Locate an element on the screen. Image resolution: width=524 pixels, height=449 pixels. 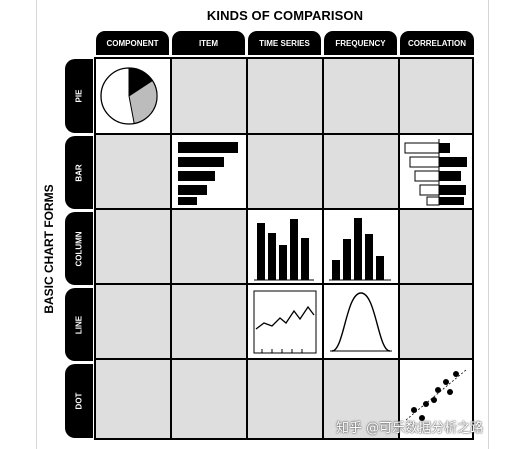
row-label-bar: BAR is located at coordinates (79, 172).